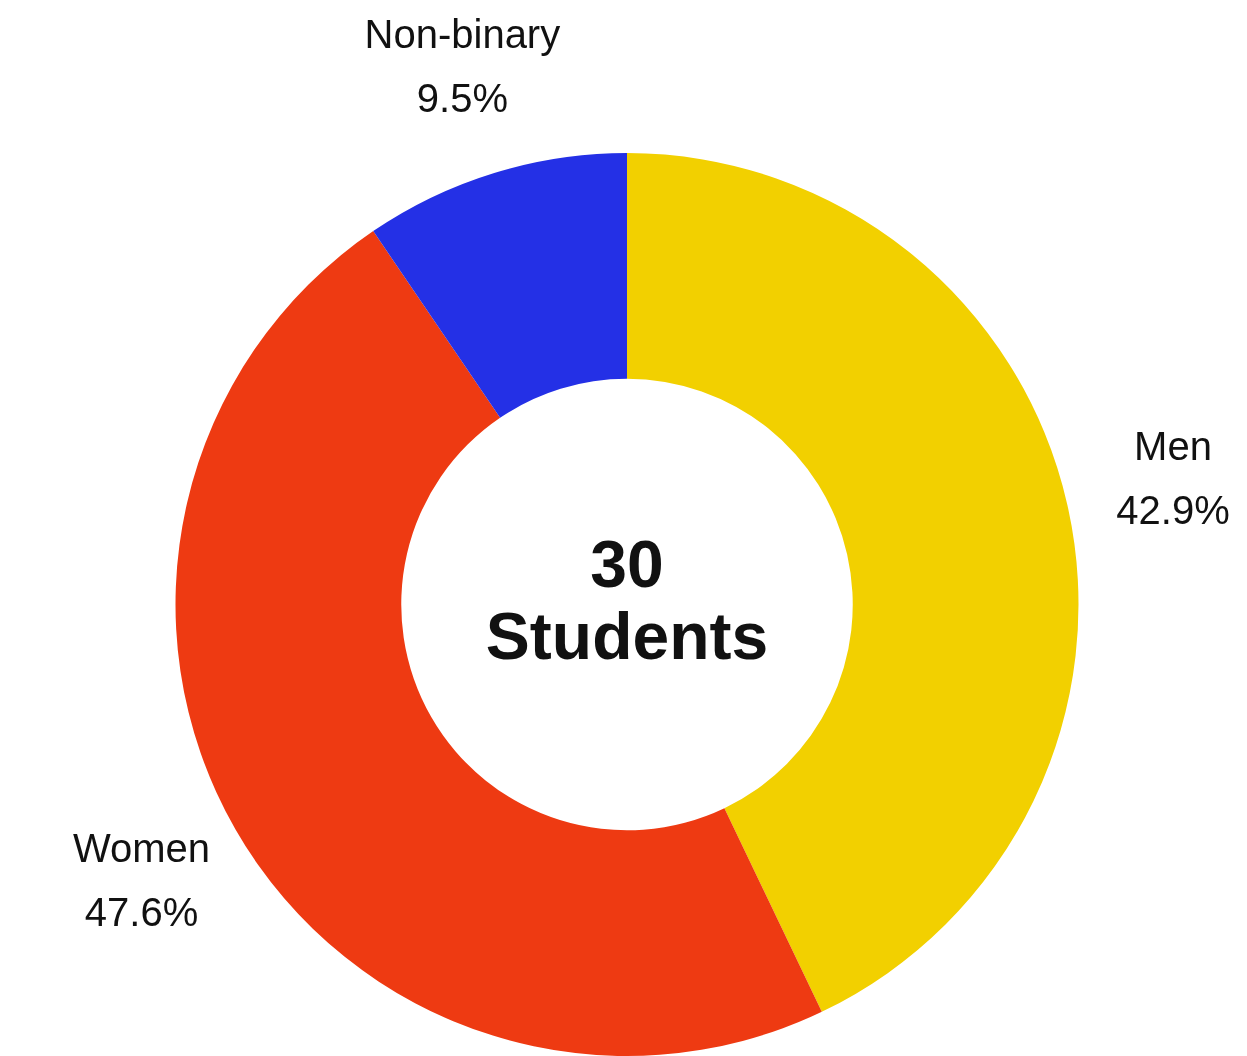  What do you see at coordinates (462, 98) in the screenshot?
I see `data-label: 9.5%` at bounding box center [462, 98].